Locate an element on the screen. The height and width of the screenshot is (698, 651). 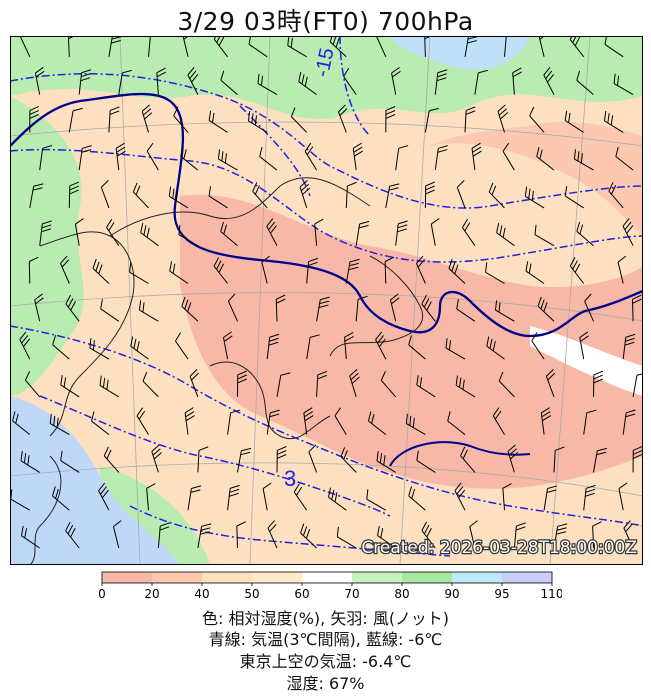
colorbar-tick-label: 110 is located at coordinates (551, 594).